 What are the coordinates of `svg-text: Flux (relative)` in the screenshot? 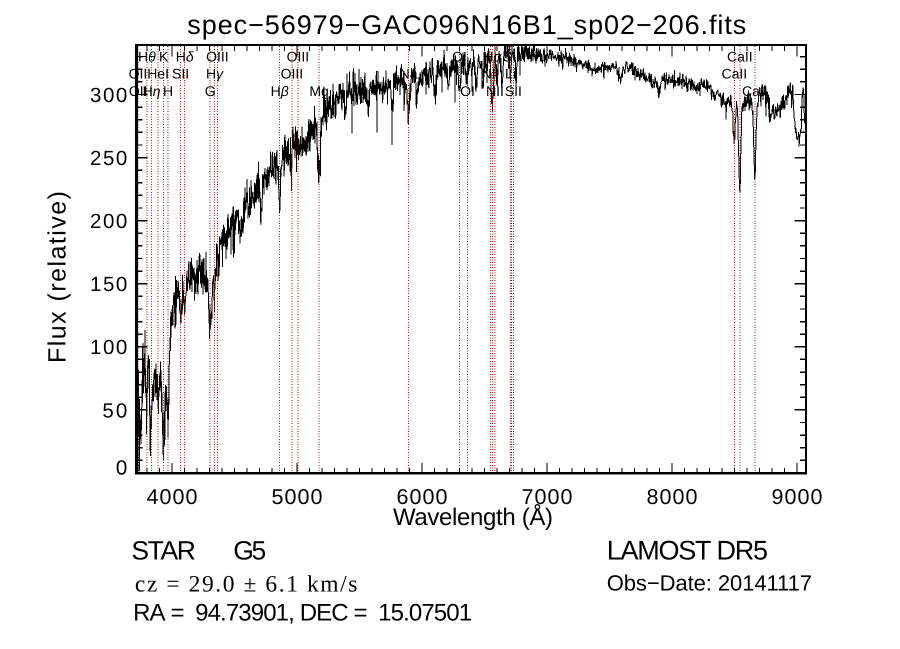 It's located at (58, 277).